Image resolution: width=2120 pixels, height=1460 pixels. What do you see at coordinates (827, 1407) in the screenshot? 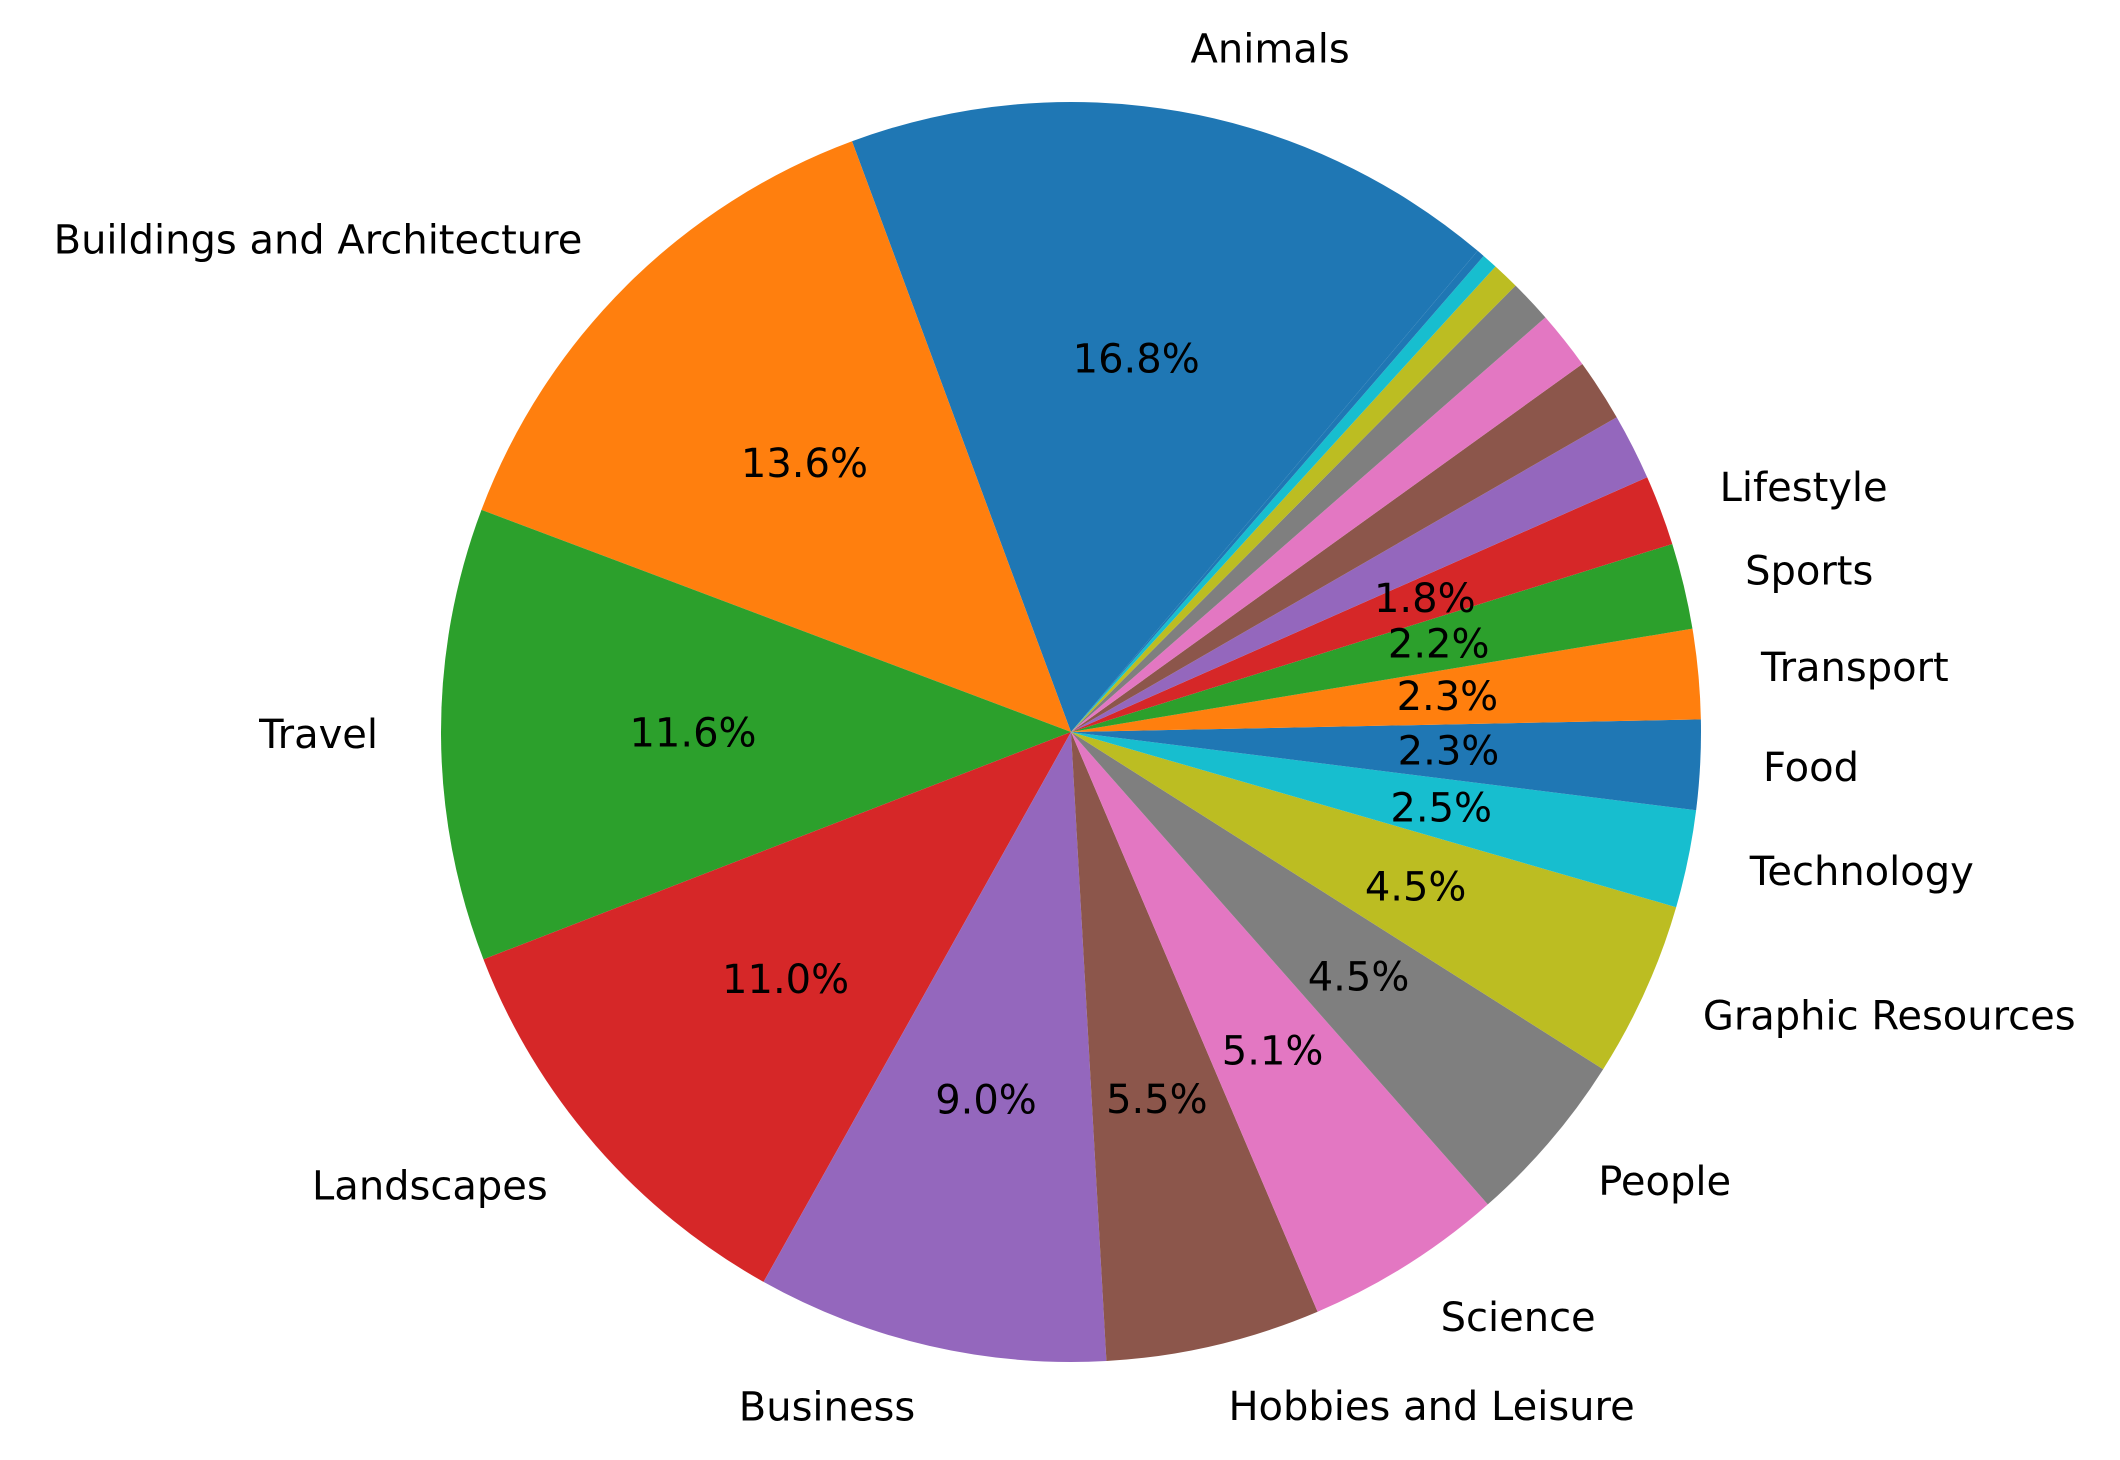
I see `category-label: Business` at bounding box center [827, 1407].